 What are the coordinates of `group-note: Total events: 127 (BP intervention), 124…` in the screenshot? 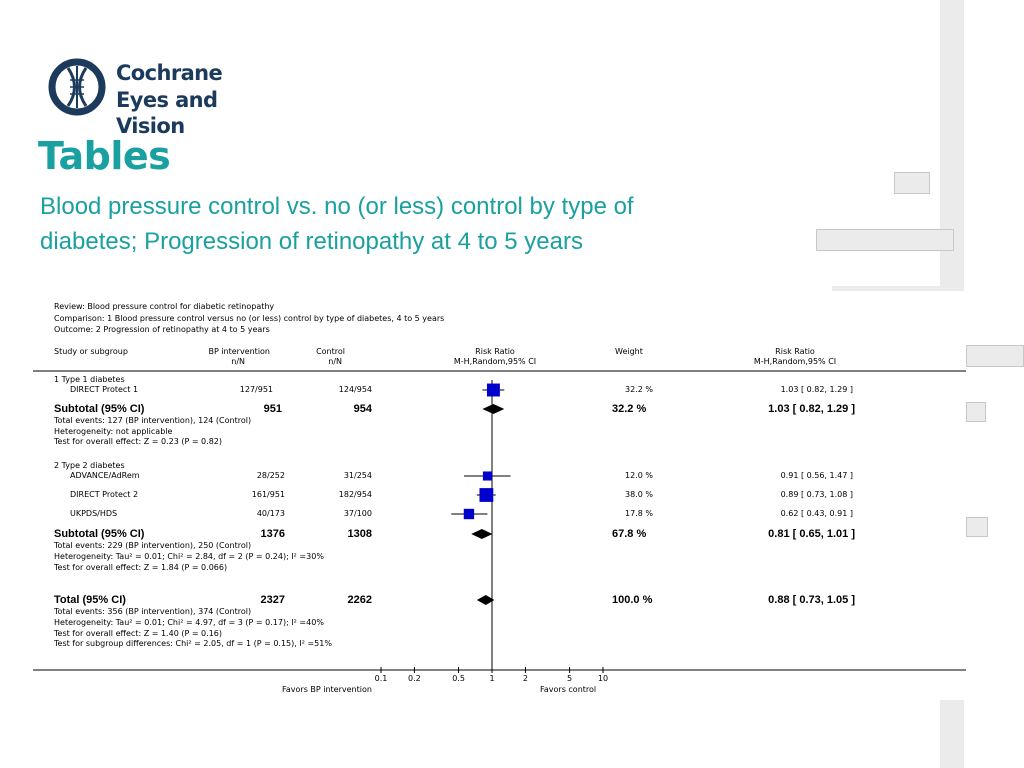 It's located at (153, 420).